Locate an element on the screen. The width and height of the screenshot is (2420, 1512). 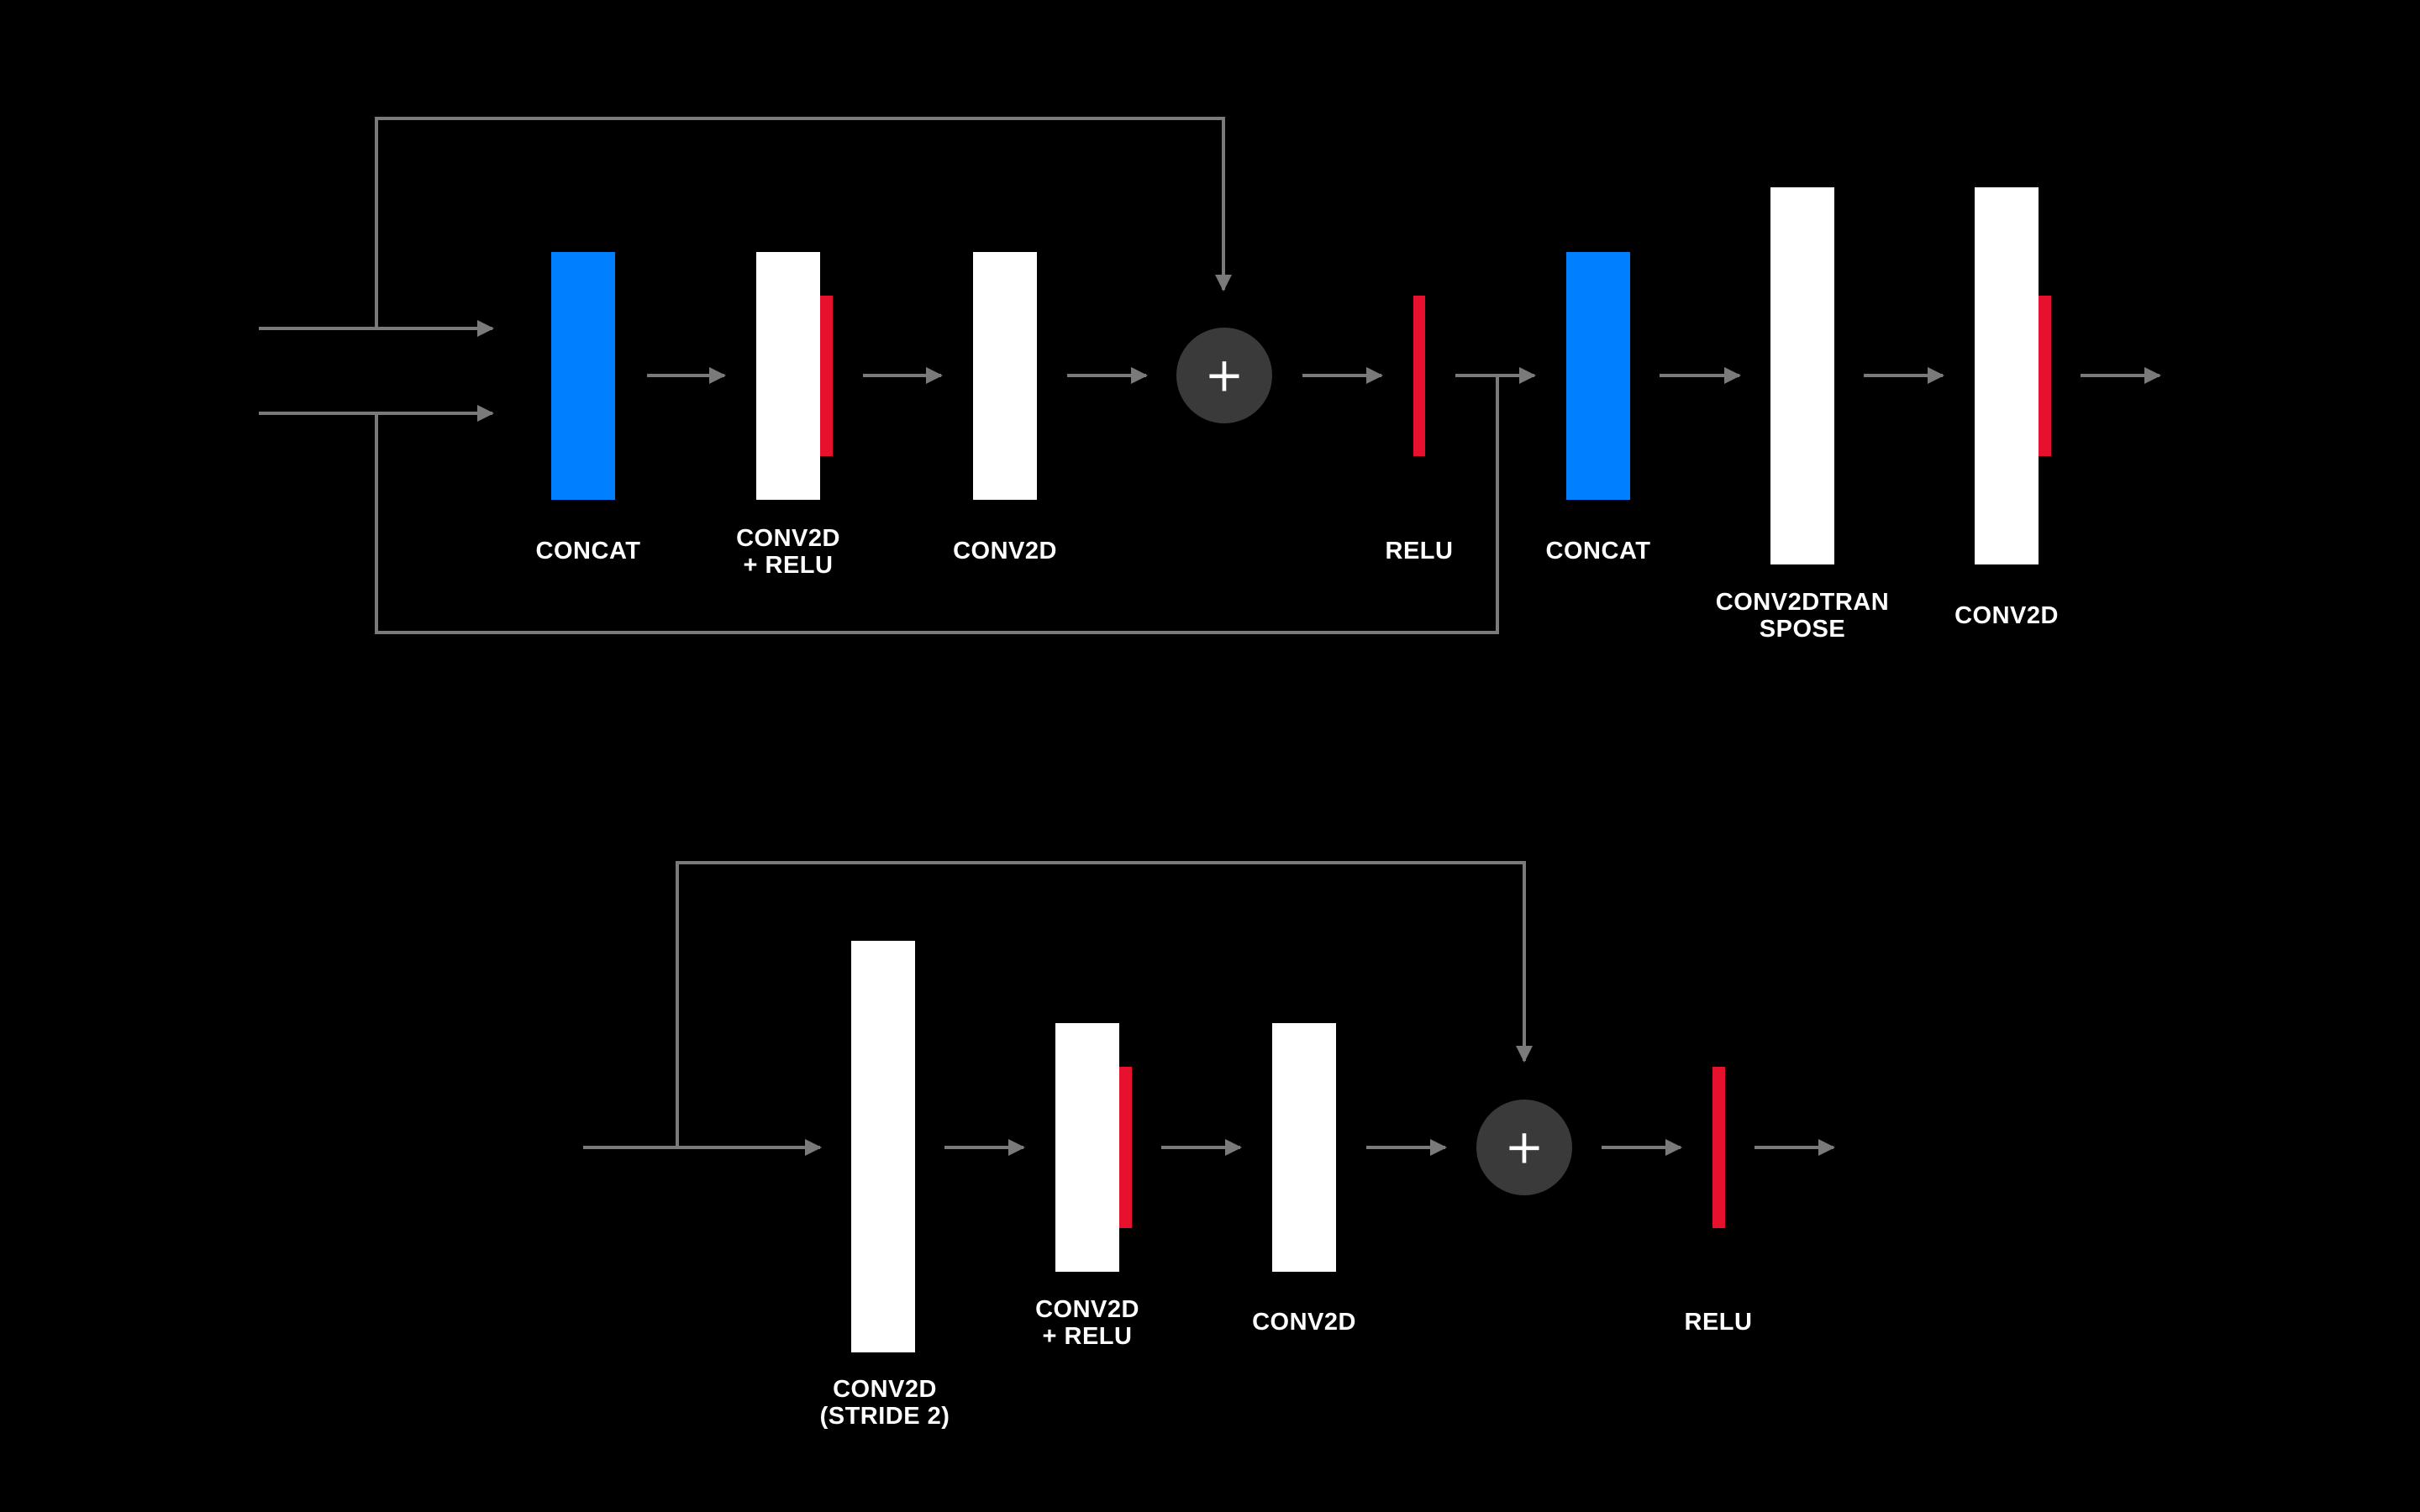
bottom-relu-label: RELU is located at coordinates (1718, 1322).